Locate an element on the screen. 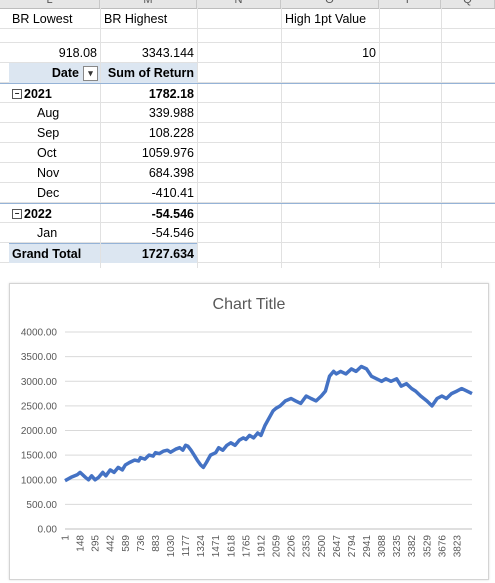  pivot-row-label: Sep is located at coordinates (54, 133).